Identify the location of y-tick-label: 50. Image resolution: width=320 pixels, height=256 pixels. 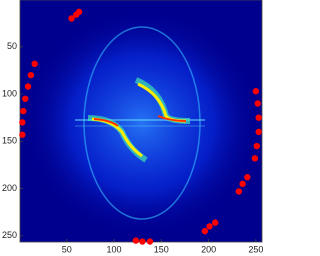
(12, 46).